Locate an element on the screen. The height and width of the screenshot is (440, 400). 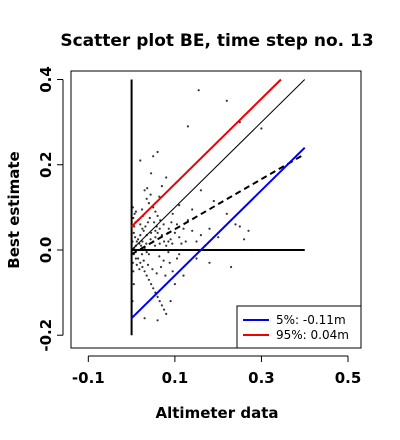
x-tick-label: 0.1 is located at coordinates (175, 378).